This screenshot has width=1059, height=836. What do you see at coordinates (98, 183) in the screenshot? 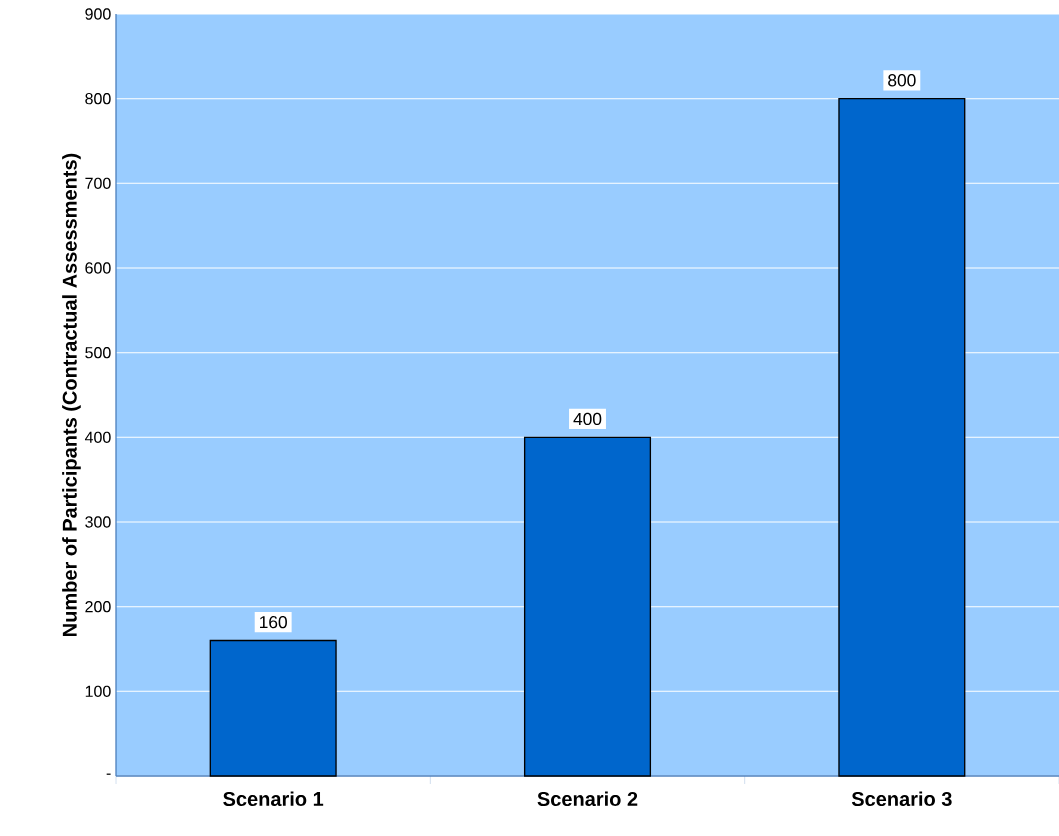
I see `y-tick-label: 700` at bounding box center [98, 183].